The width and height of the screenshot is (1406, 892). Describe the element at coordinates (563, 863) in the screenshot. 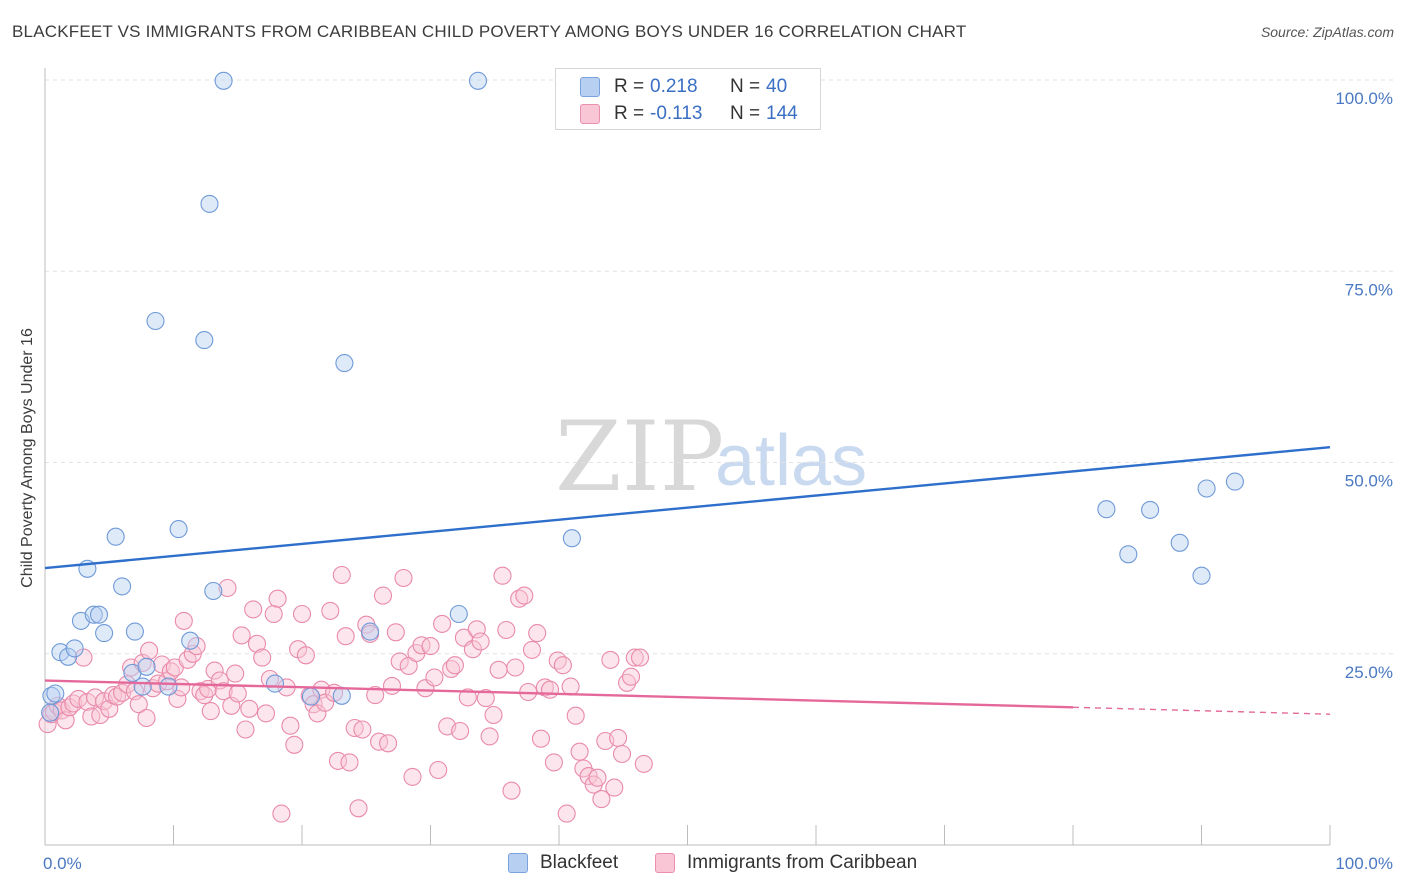

I see `legend-item-blackfeet: Blackfeet` at that location.